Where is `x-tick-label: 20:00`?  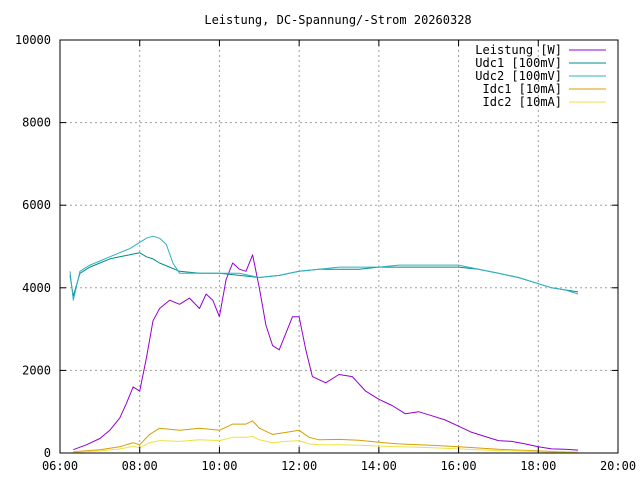
x-tick-label: 20:00 is located at coordinates (618, 466).